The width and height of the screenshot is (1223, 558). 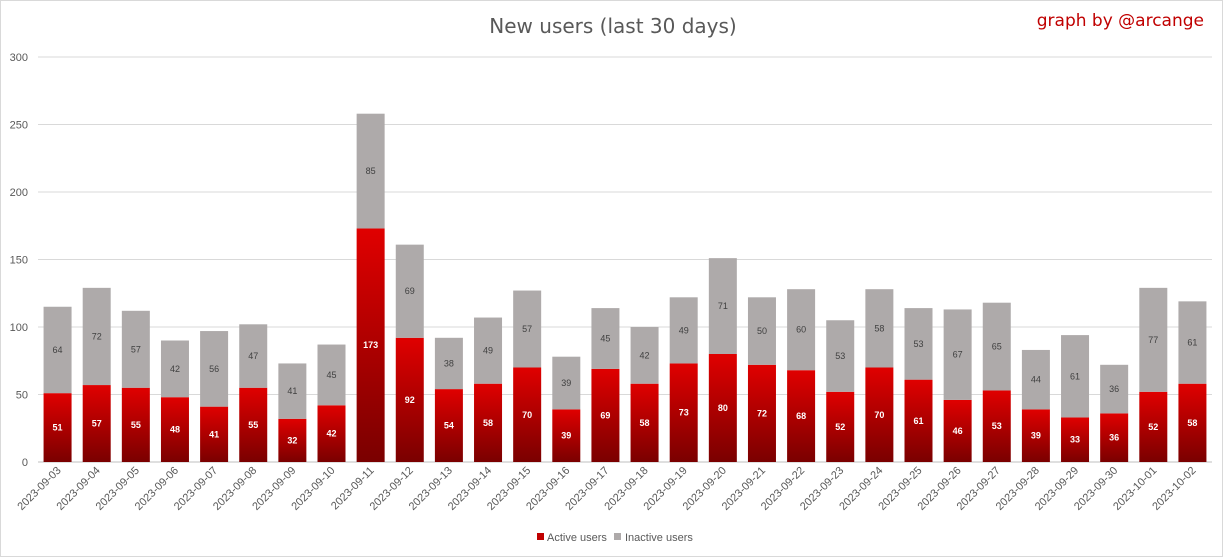 I want to click on data-label-inactive: 71, so click(x=723, y=306).